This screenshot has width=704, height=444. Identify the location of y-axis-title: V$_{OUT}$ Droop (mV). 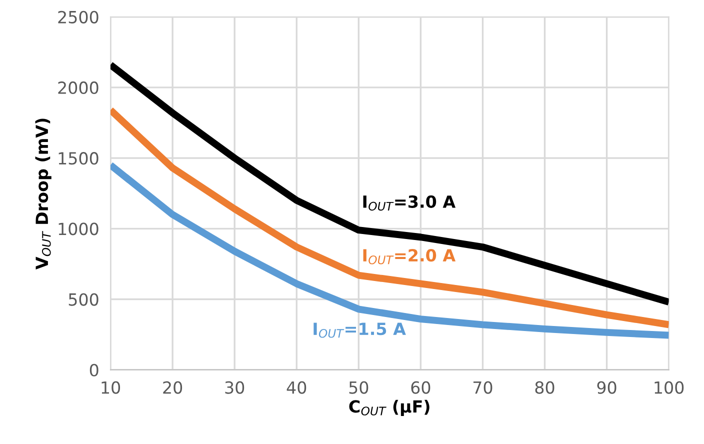
(43, 194).